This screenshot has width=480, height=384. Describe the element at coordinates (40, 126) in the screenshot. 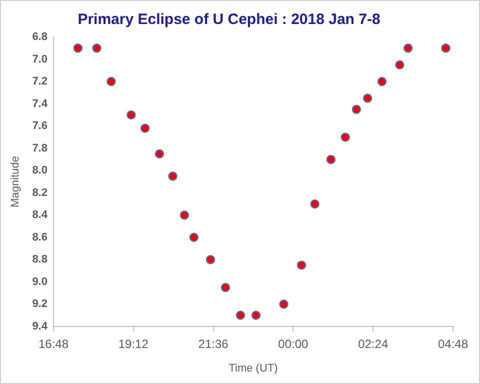

I see `y-tick-label: 7.6` at that location.